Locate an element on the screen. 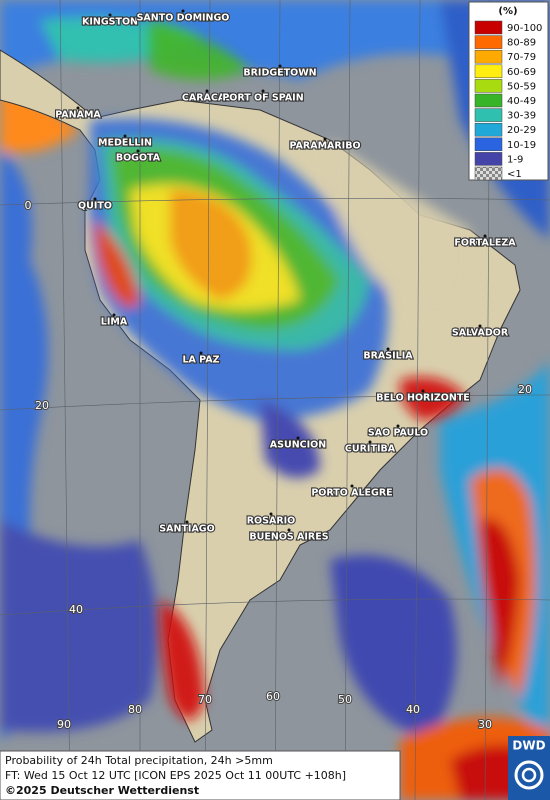  grid-label: 60 is located at coordinates (273, 696).